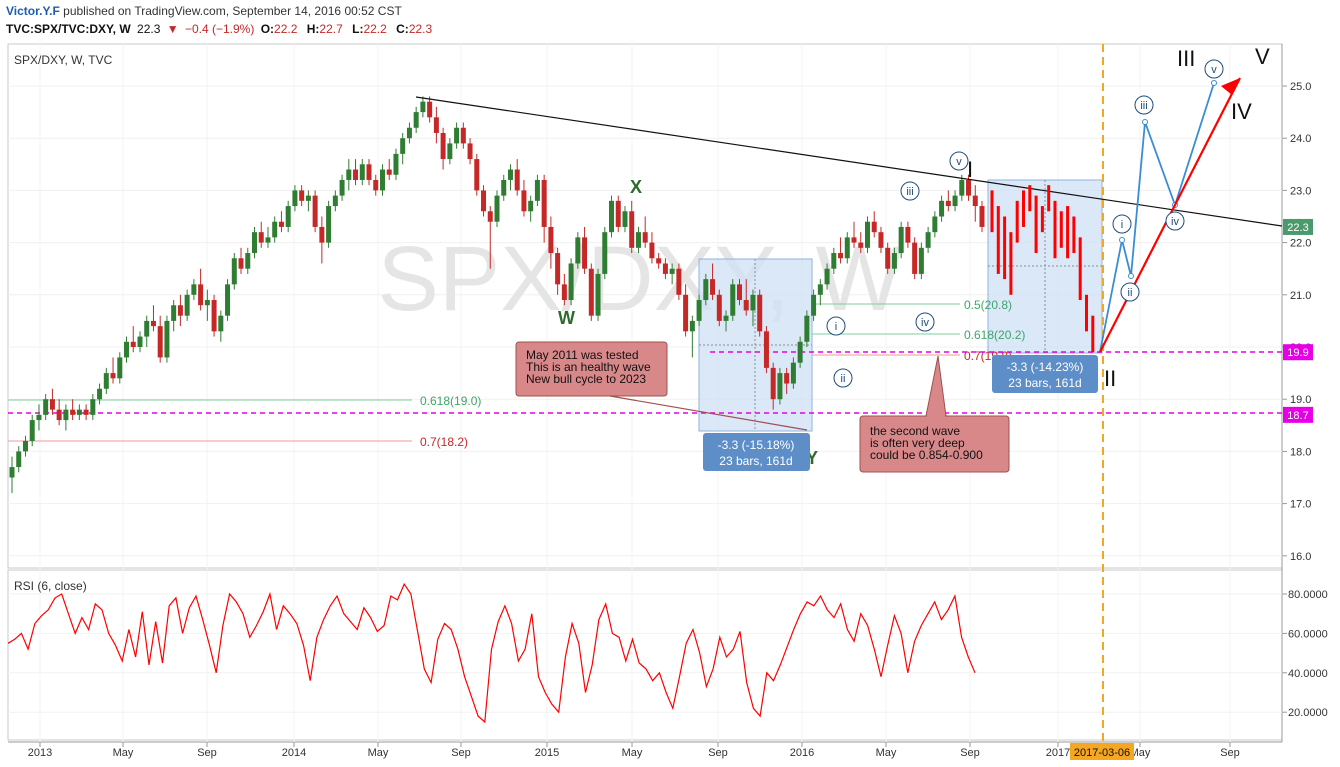  I want to click on price-tag-label: 22.3, so click(1297, 228).